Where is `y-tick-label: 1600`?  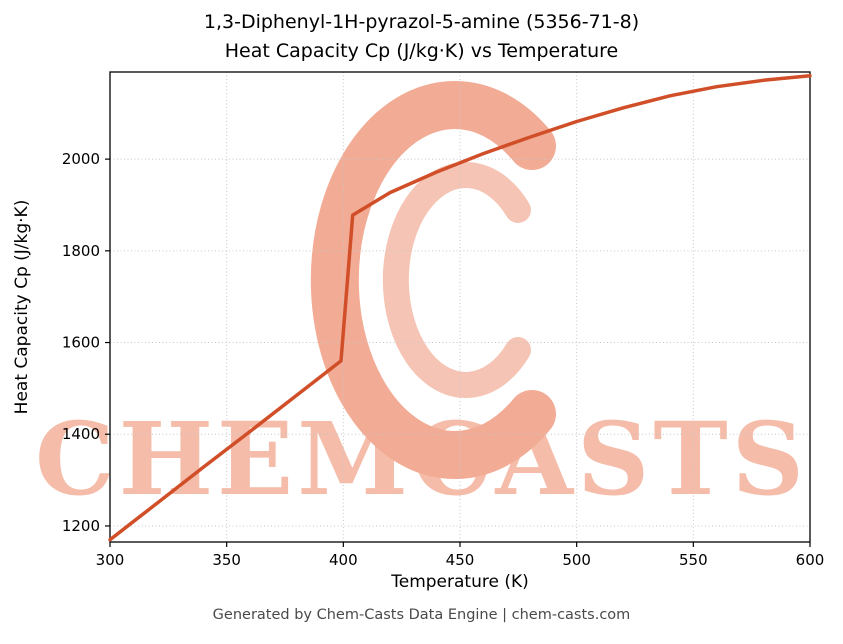 y-tick-label: 1600 is located at coordinates (81, 343).